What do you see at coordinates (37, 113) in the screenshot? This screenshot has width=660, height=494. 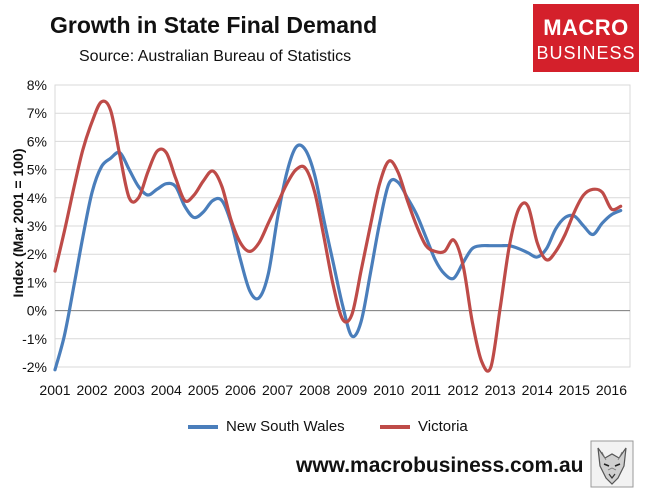 I see `y-tick-label: 7%` at bounding box center [37, 113].